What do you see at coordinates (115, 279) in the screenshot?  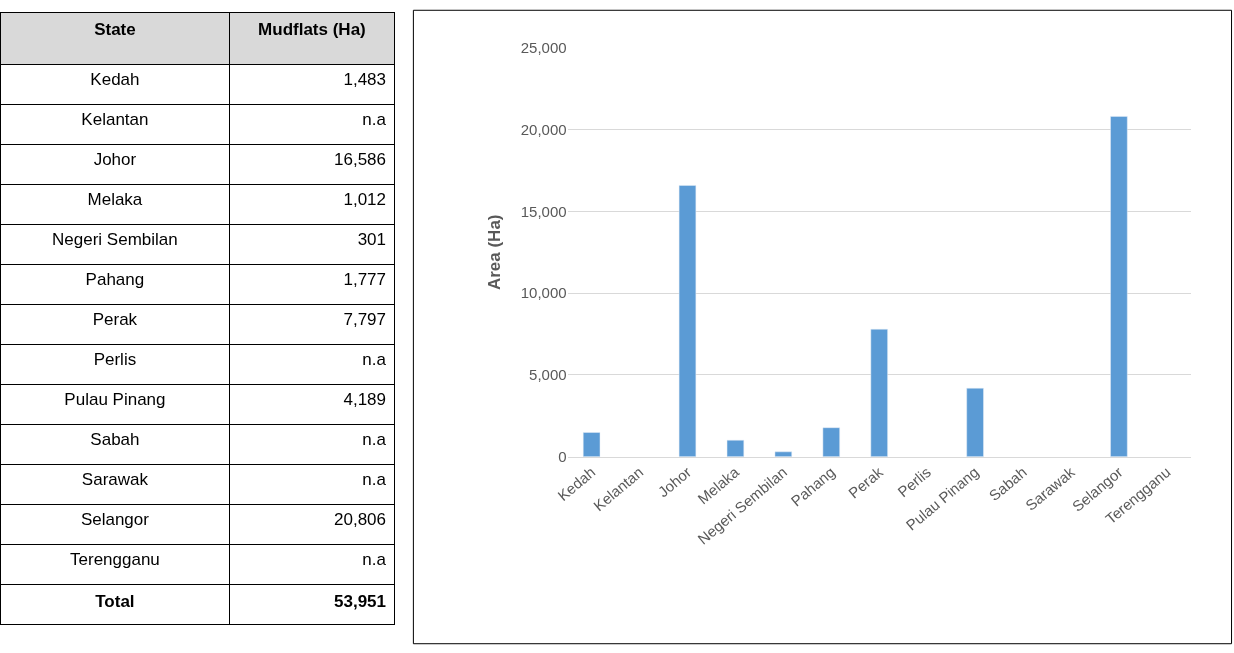 I see `category-label: Pahang` at bounding box center [115, 279].